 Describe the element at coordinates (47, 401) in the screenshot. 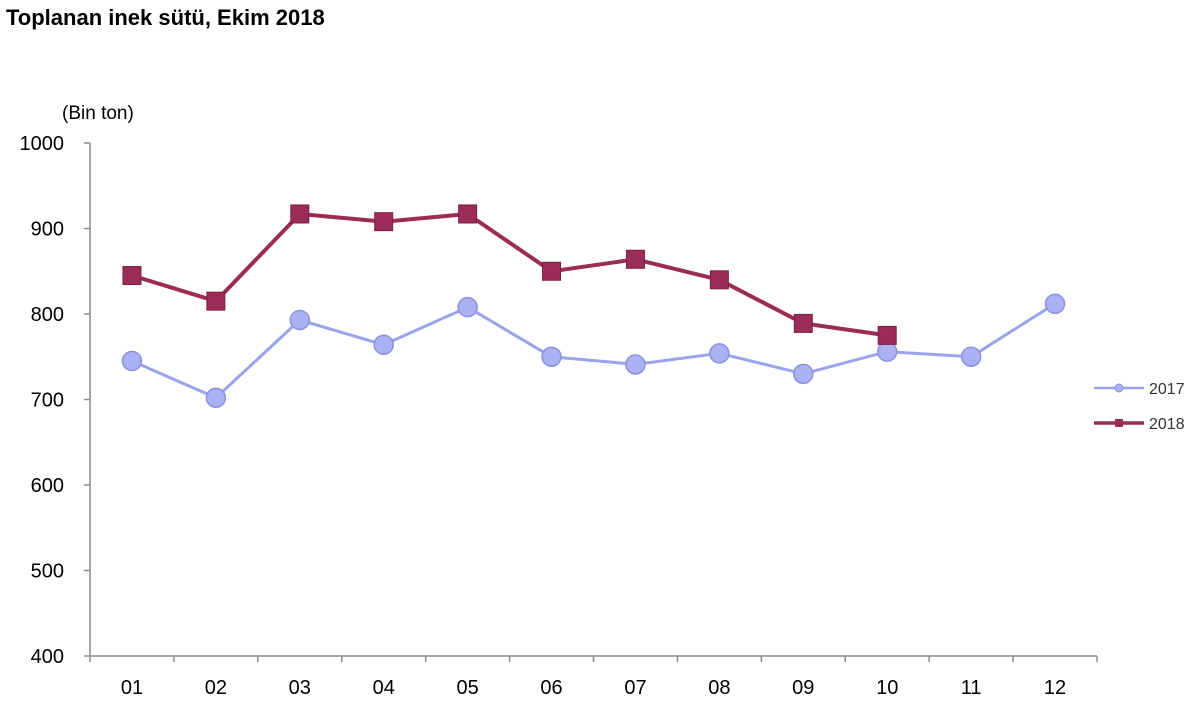

I see `y-tick-label: 700` at that location.